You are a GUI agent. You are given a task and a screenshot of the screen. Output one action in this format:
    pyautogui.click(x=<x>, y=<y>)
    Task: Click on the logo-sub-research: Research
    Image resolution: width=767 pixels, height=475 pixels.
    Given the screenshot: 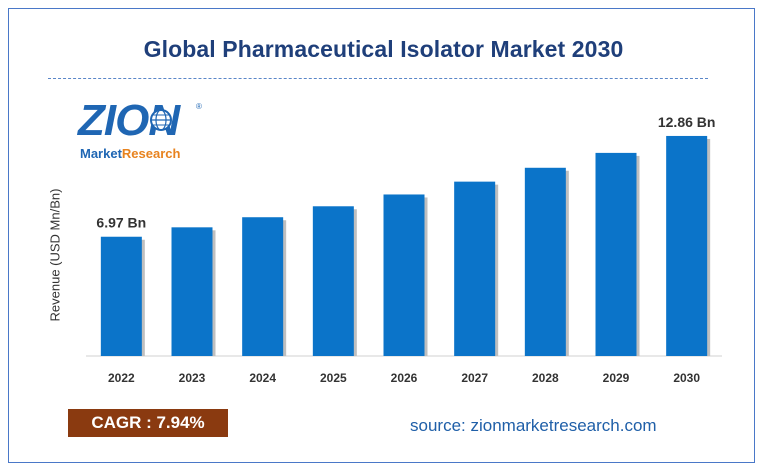 What is the action you would take?
    pyautogui.click(x=151, y=153)
    